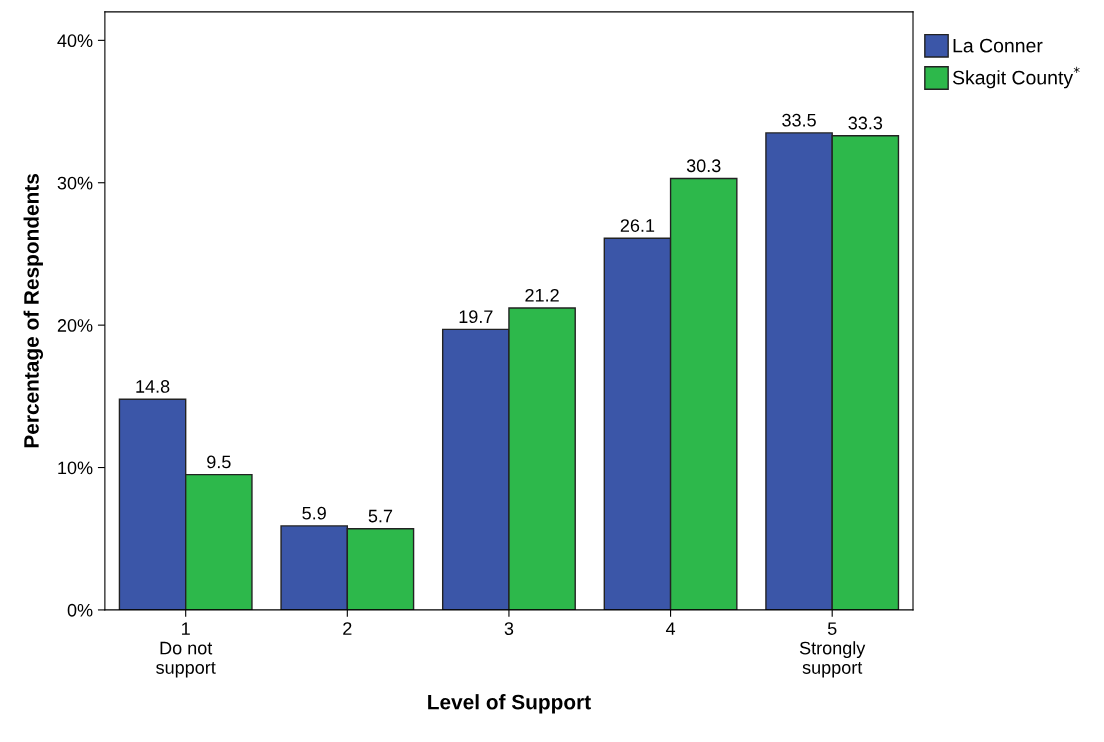 The width and height of the screenshot is (1104, 742). Describe the element at coordinates (186, 650) in the screenshot. I see `x-tick-label: 1 Do not support` at that location.